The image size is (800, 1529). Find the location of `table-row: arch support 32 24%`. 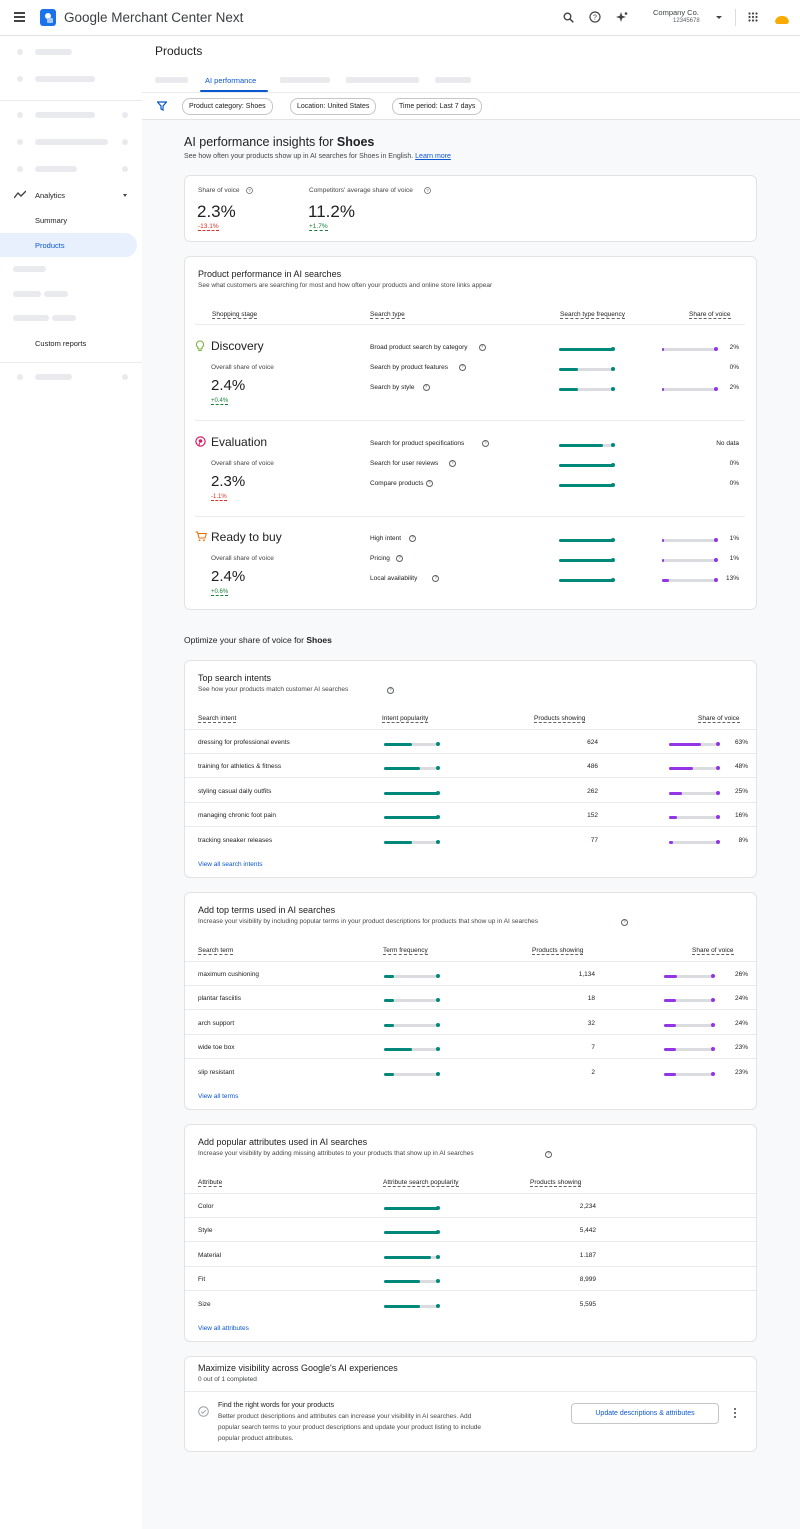

table-row: arch support 32 24% is located at coordinates (470, 1023).